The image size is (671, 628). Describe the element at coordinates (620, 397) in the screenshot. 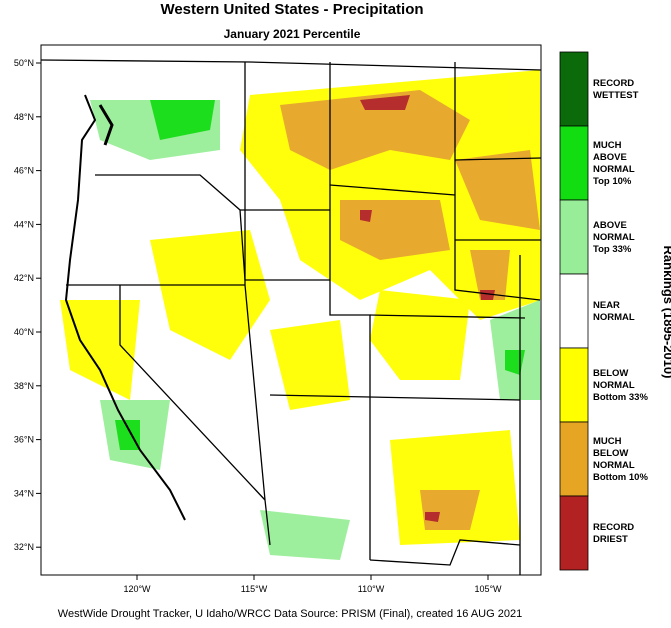

I see `legend-label: Bottom 33%` at that location.